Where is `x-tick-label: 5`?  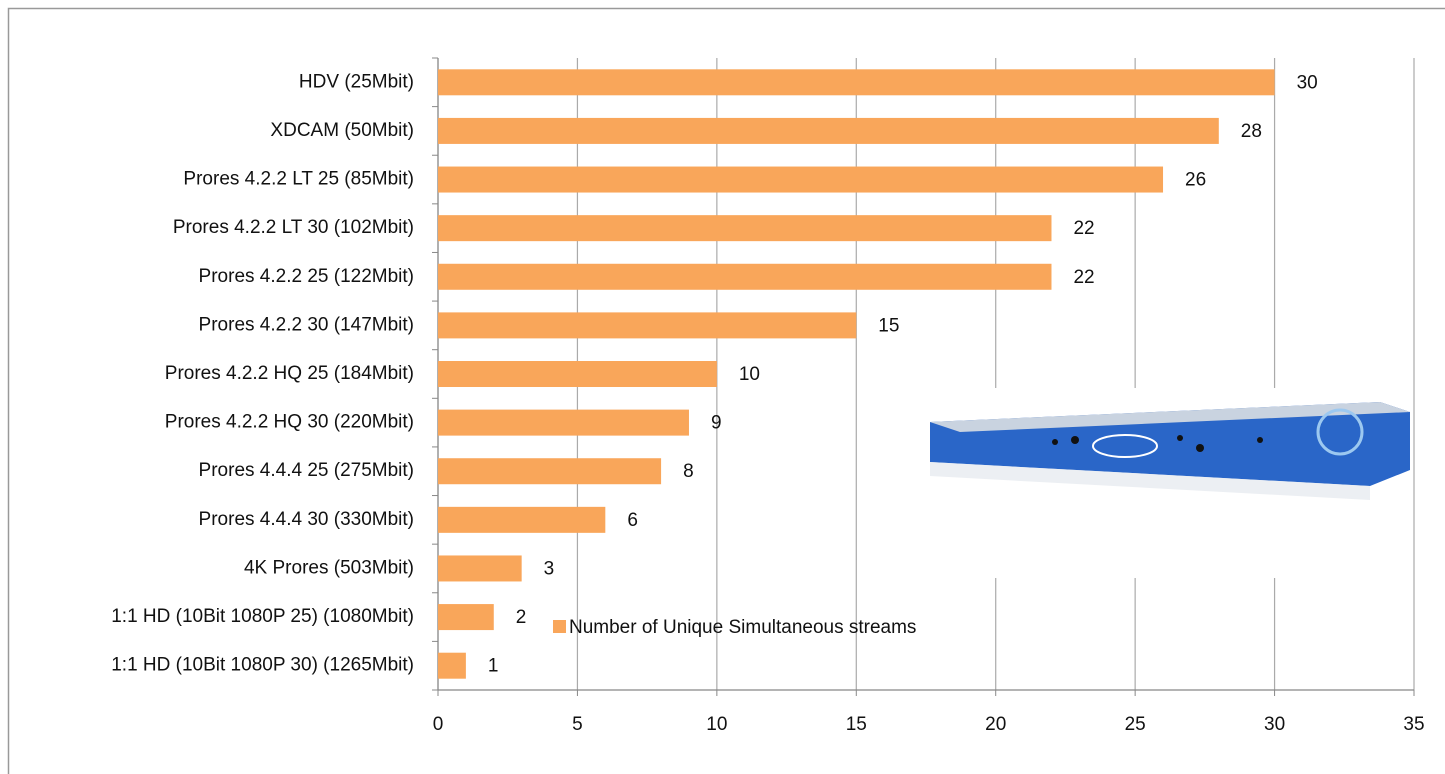
x-tick-label: 5 is located at coordinates (577, 724).